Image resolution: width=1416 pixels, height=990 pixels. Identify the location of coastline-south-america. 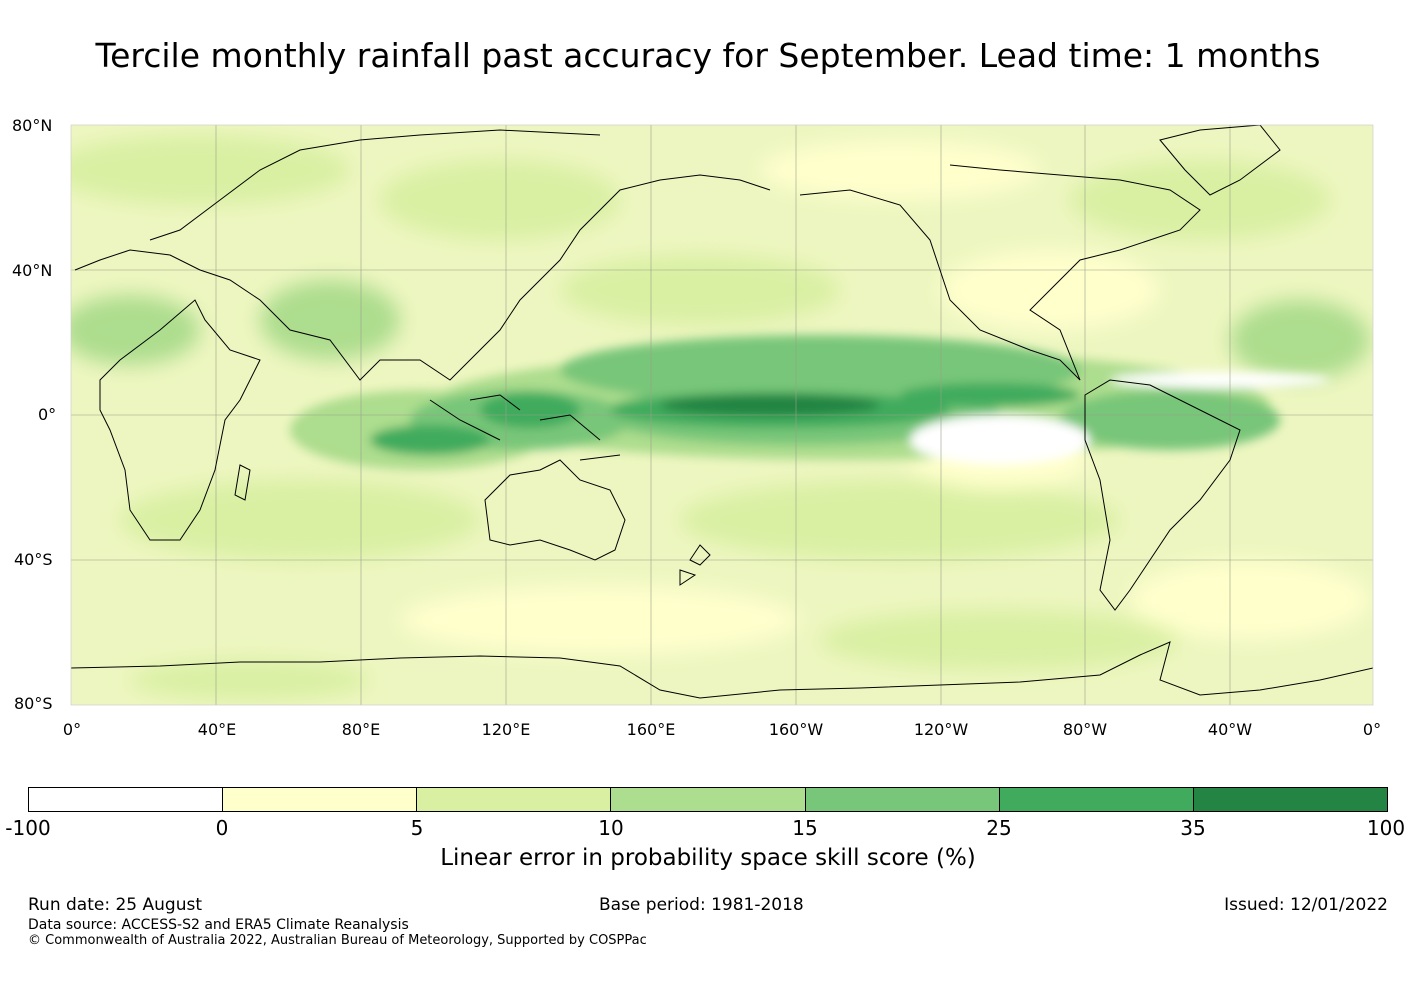
(1162, 495).